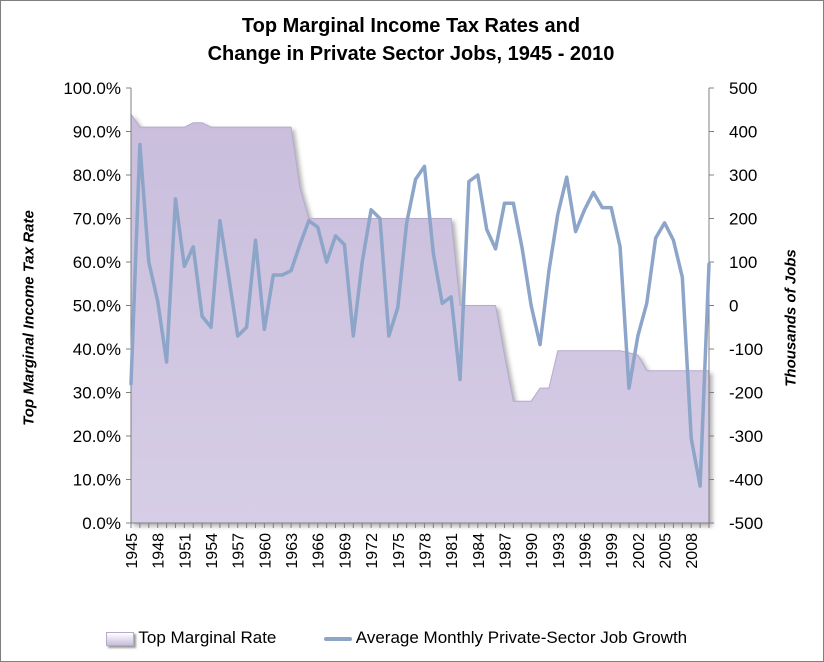  Describe the element at coordinates (92, 88) in the screenshot. I see `left-tick-label: 100.0%` at that location.